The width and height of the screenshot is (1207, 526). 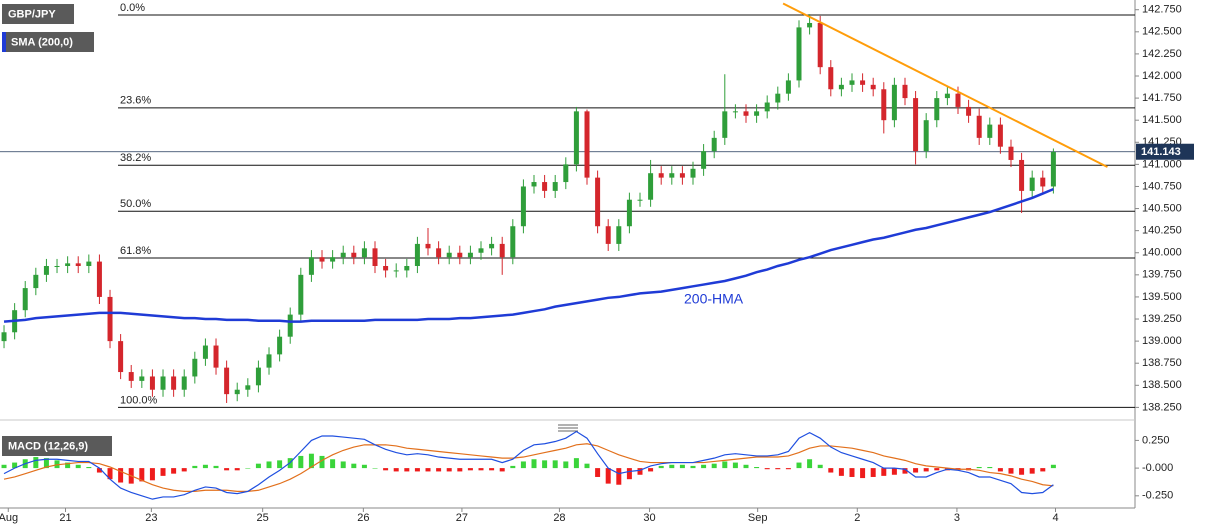 What do you see at coordinates (1157, 496) in the screenshot?
I see `y-tick-label: -0.250` at bounding box center [1157, 496].